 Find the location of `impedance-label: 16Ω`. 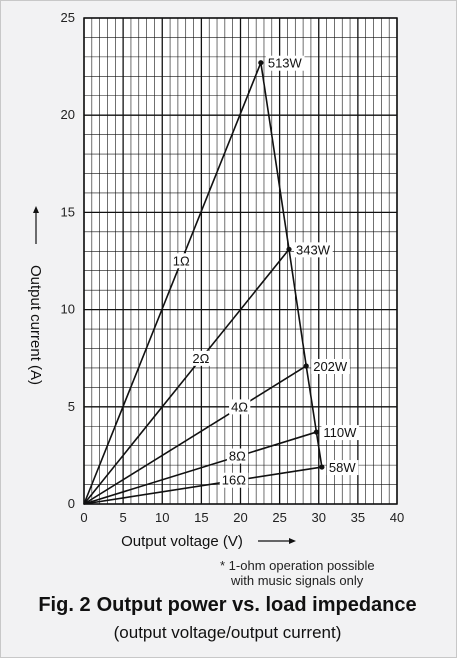

impedance-label: 16Ω is located at coordinates (234, 480).